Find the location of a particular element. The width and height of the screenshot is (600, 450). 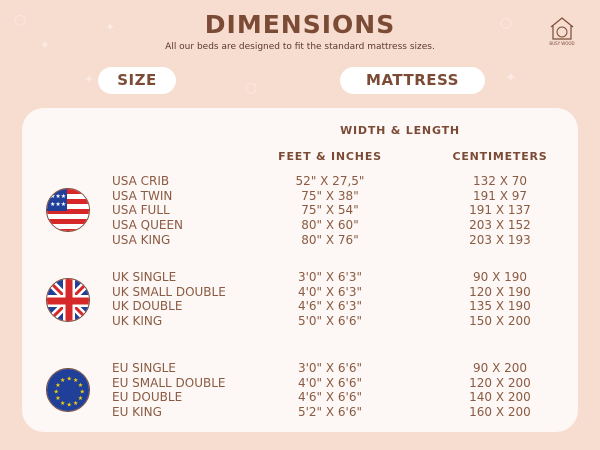

size-name: EU SMALL DOUBLE is located at coordinates (169, 382).